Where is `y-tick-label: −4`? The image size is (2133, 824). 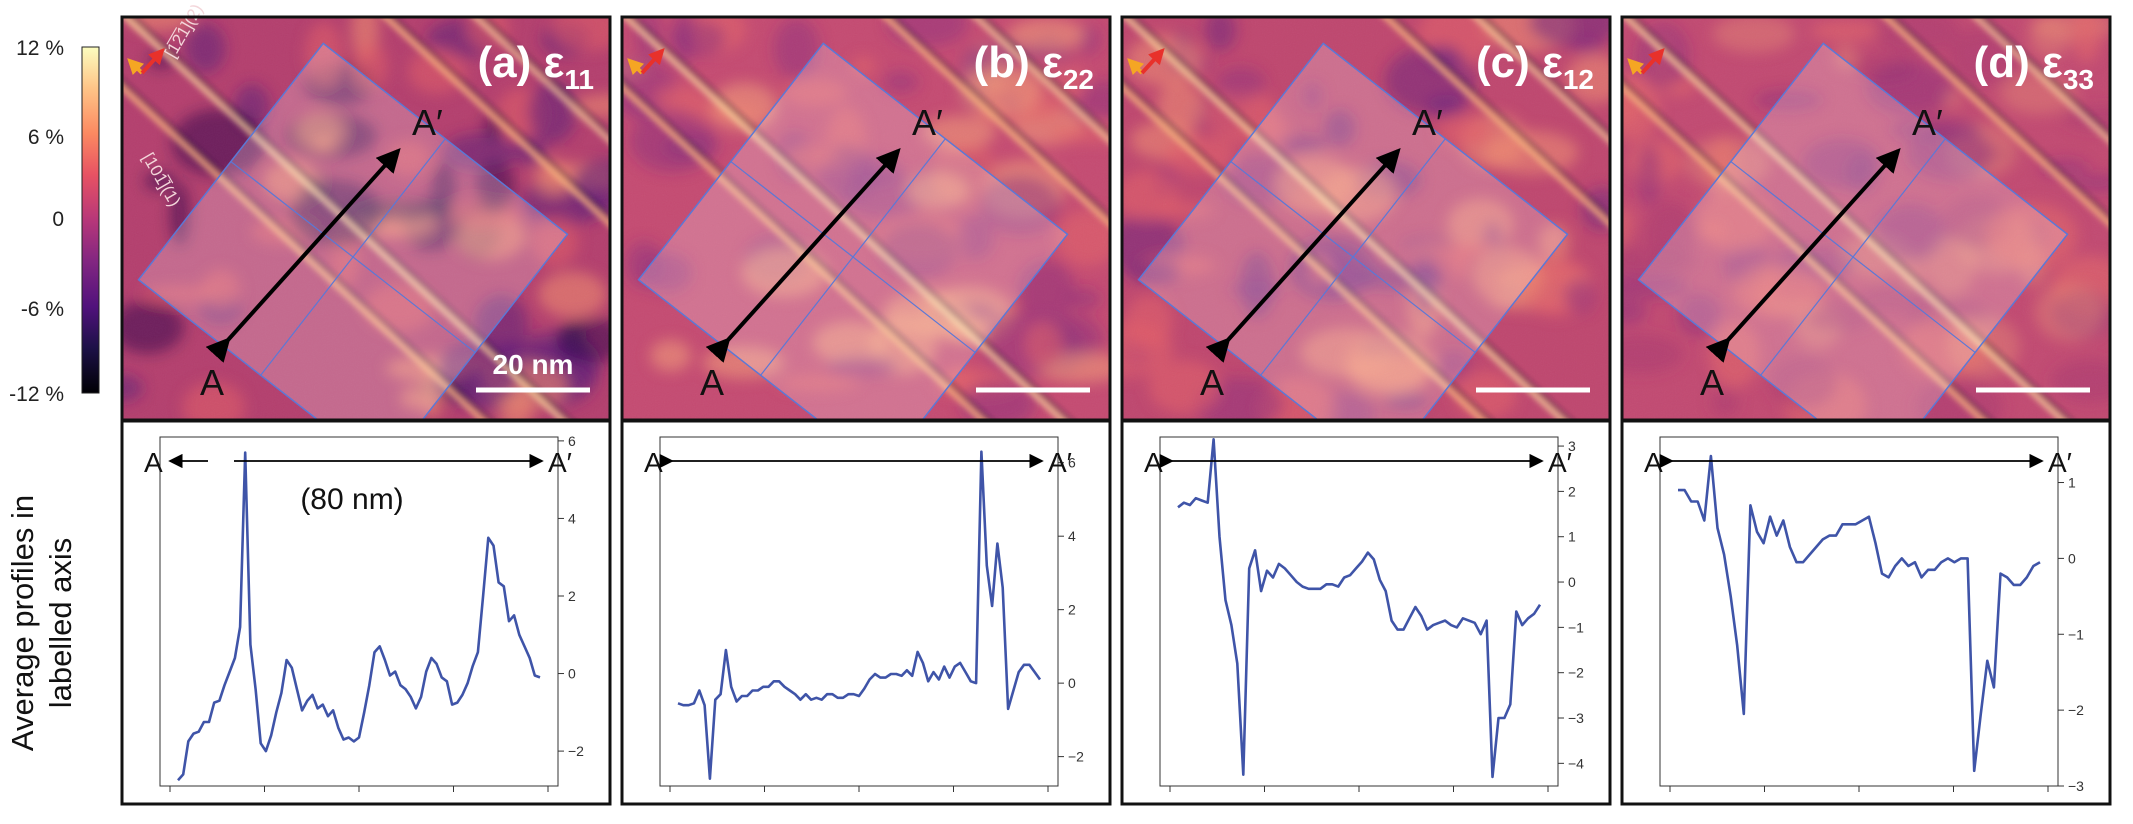 y-tick-label: −4 is located at coordinates (1576, 763).